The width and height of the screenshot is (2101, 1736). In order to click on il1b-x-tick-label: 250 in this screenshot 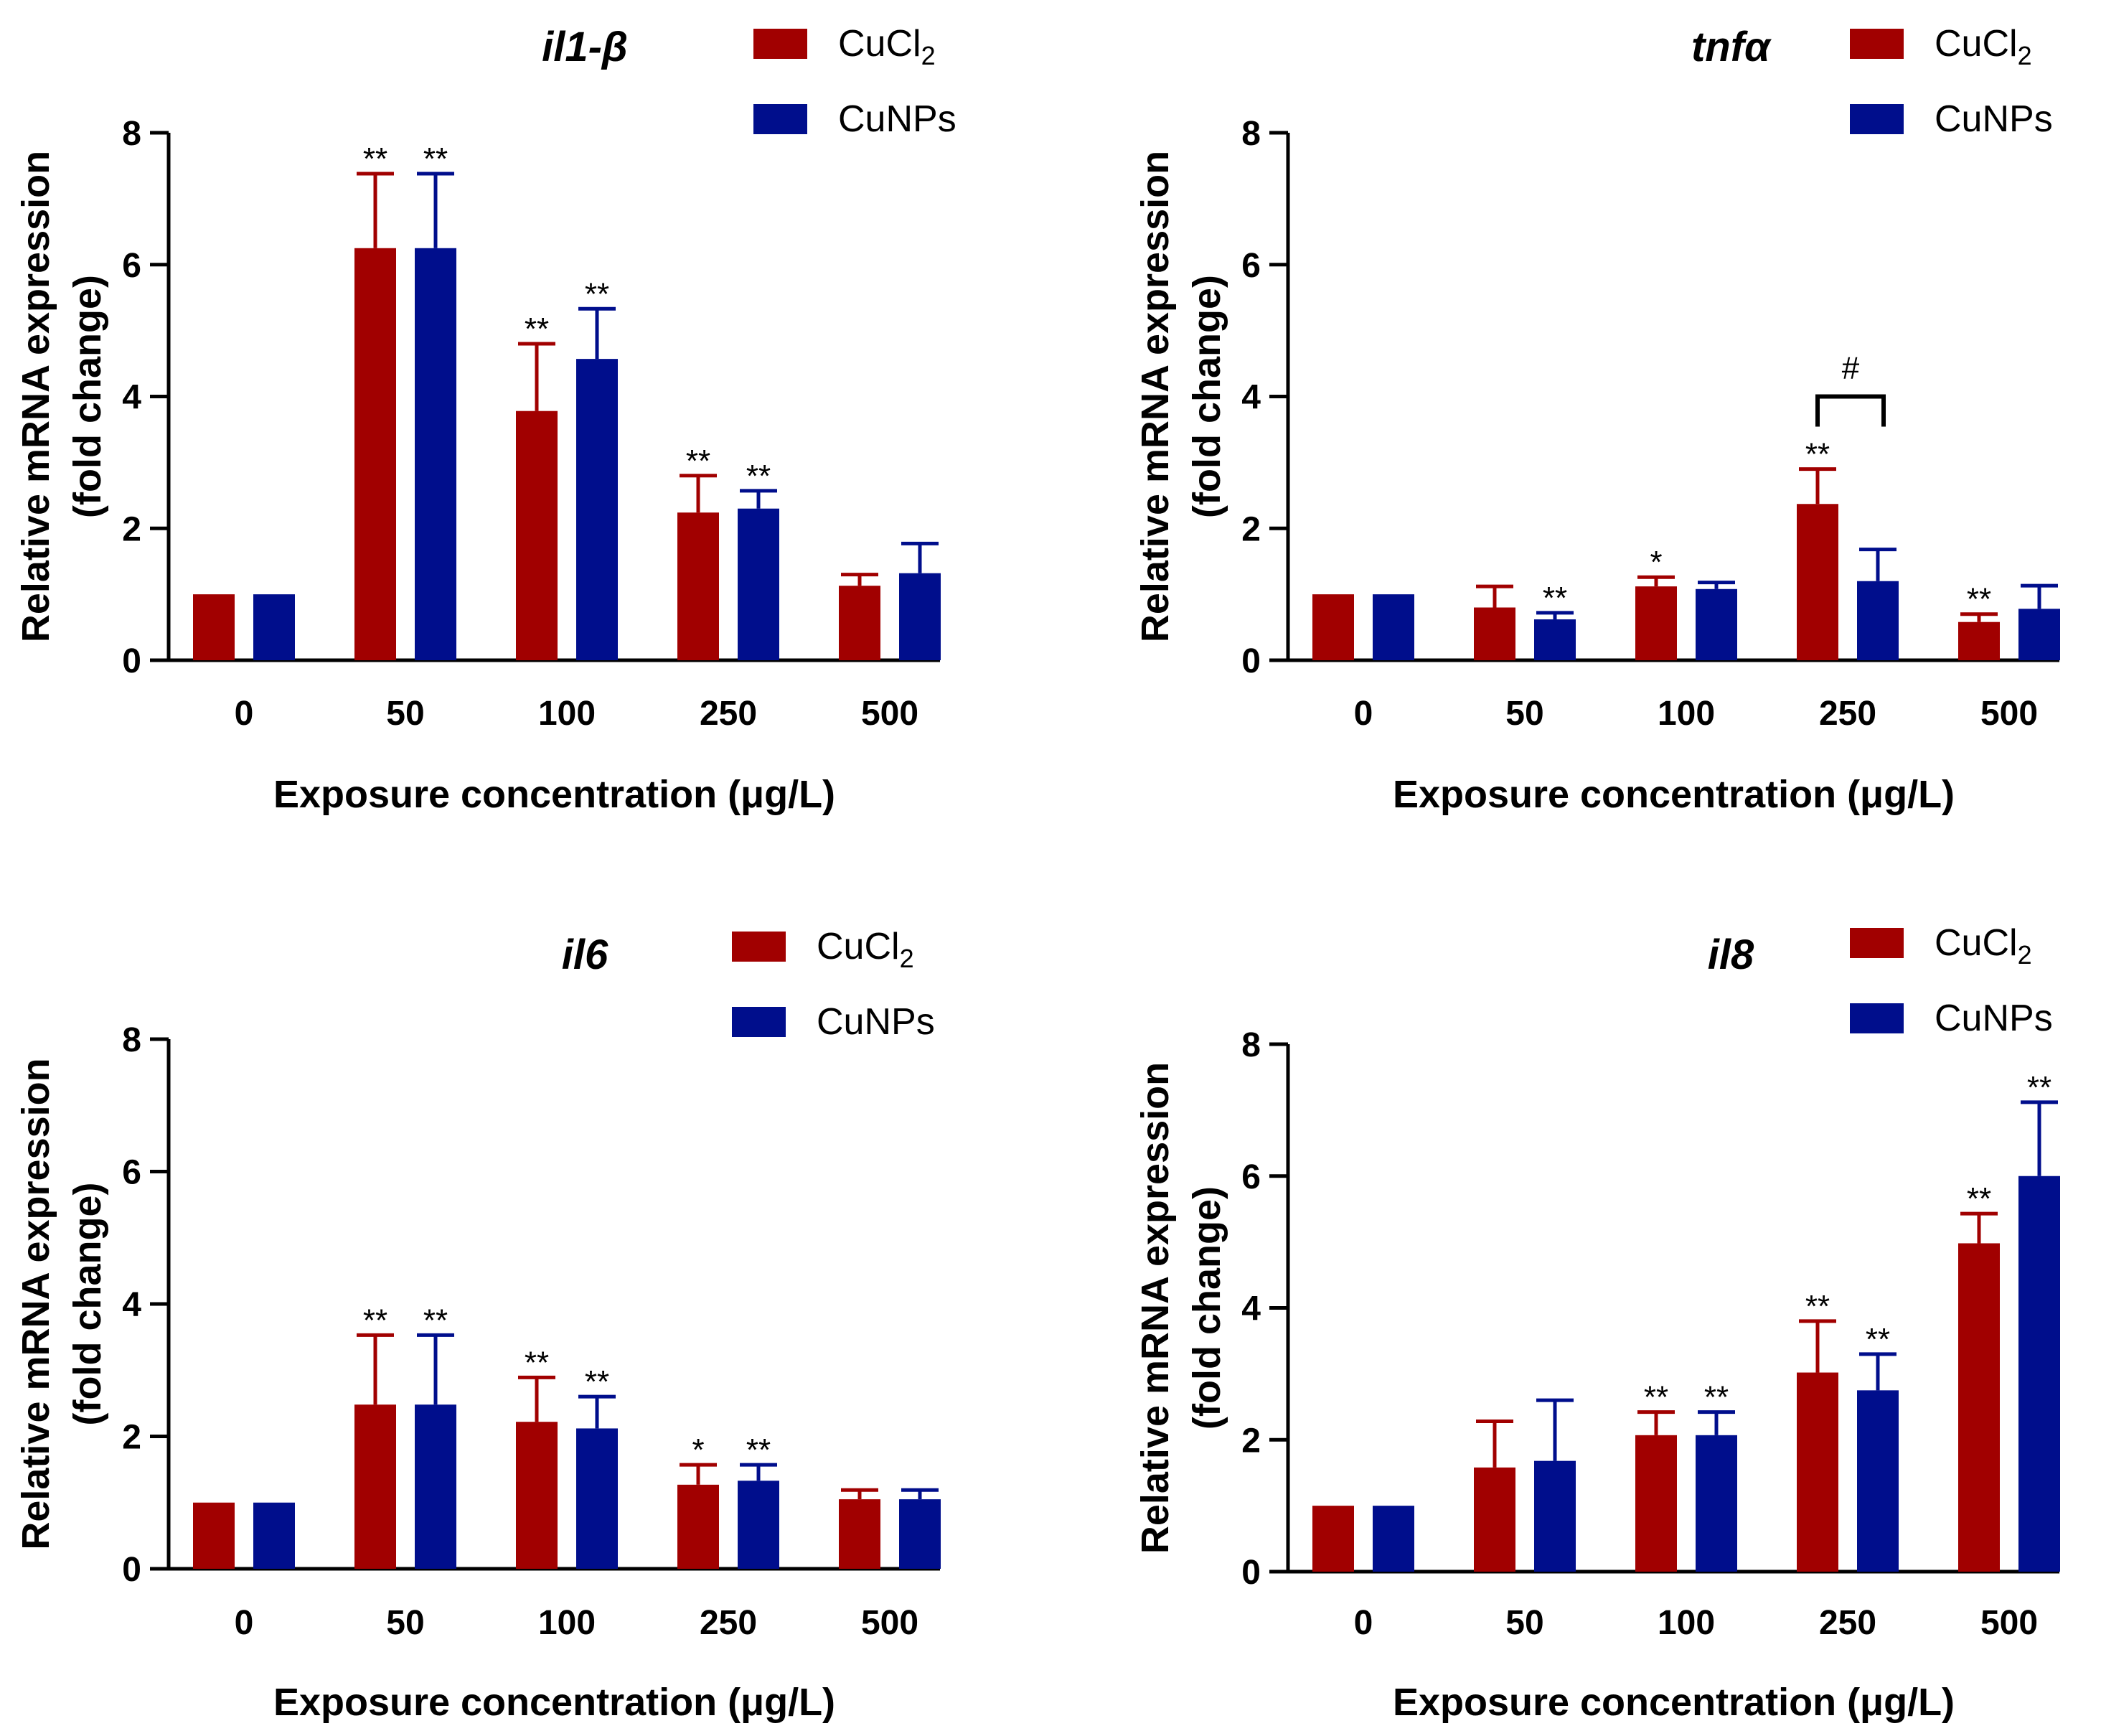, I will do `click(729, 714)`.